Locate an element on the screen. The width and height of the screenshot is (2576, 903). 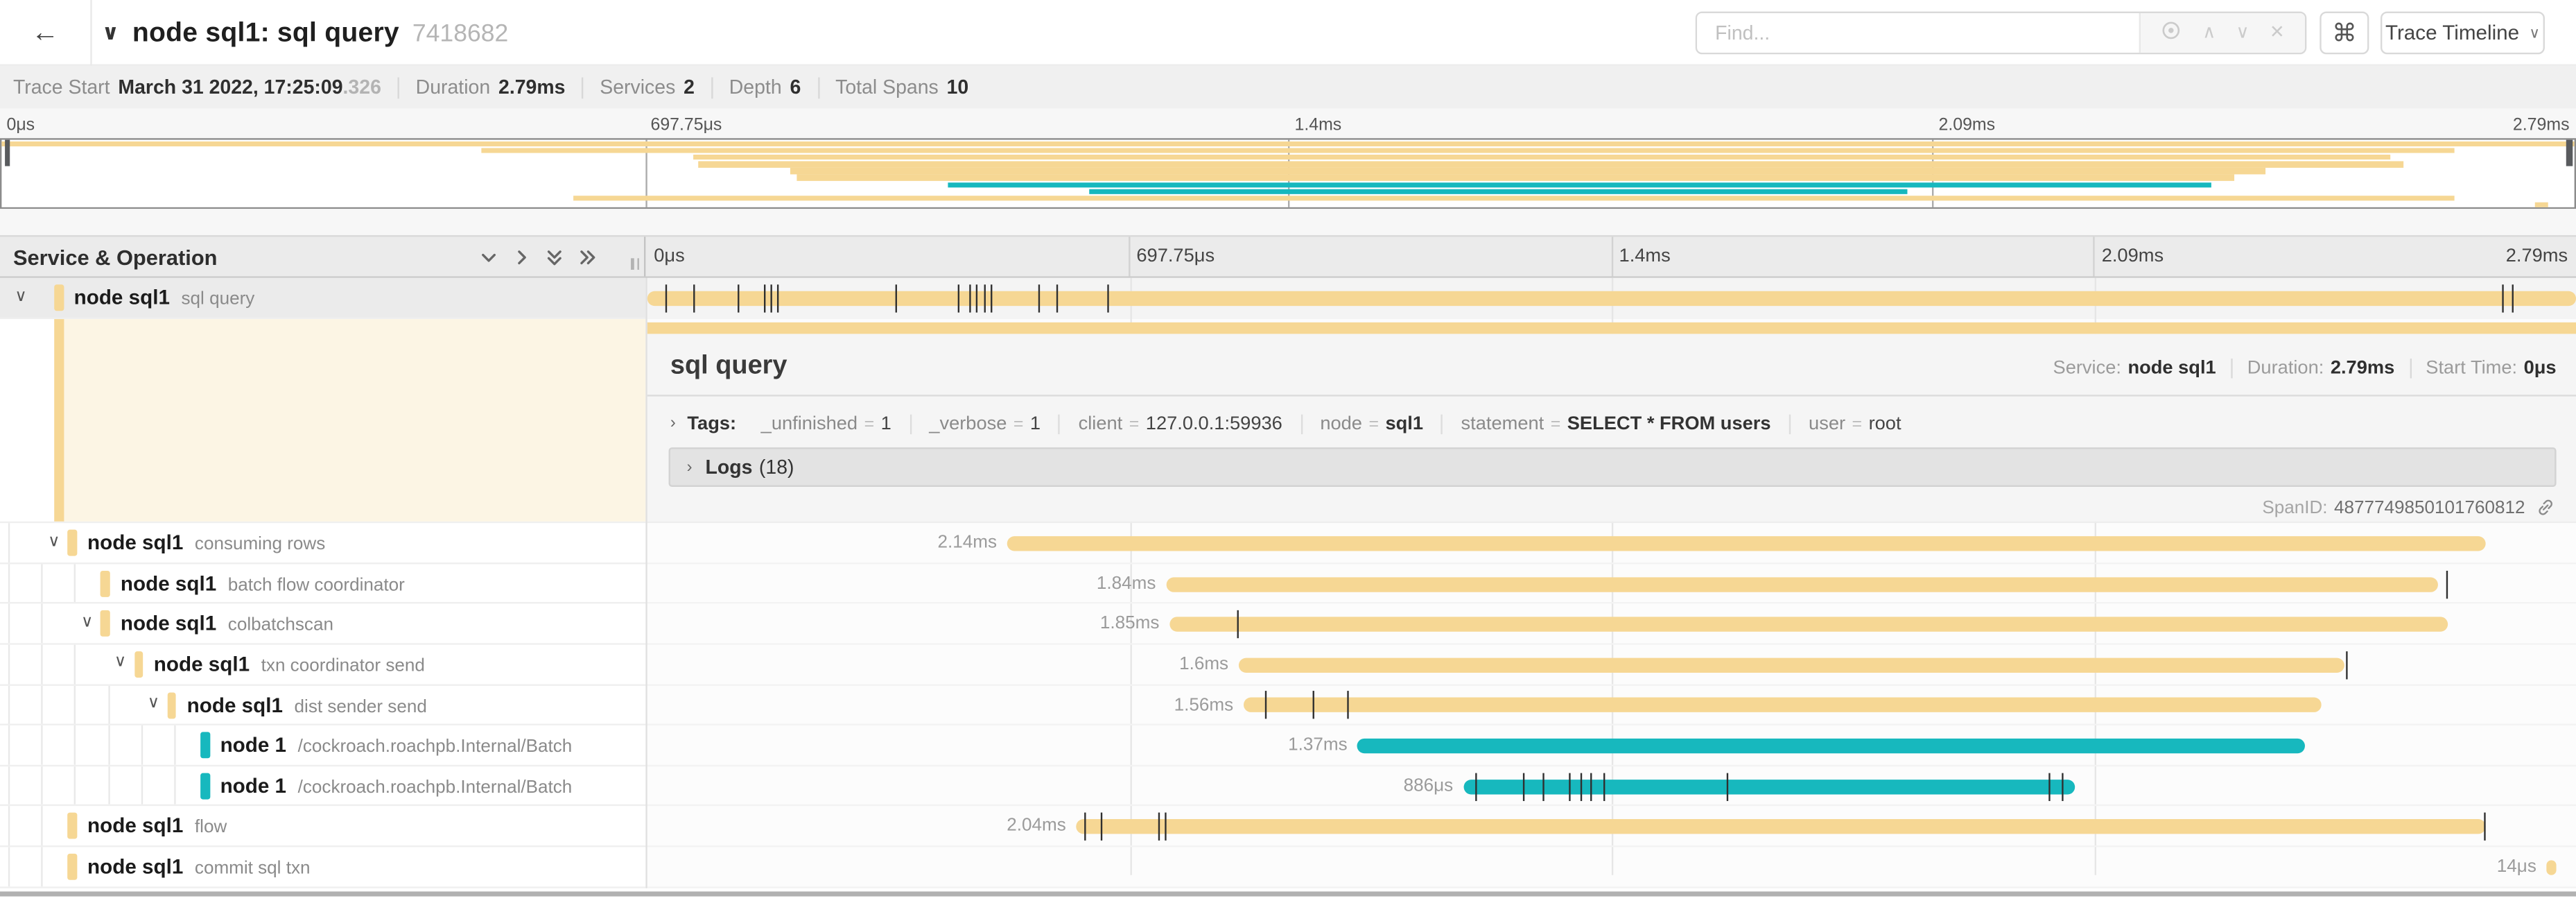
horizontal-scrollbar is located at coordinates (1288, 894).